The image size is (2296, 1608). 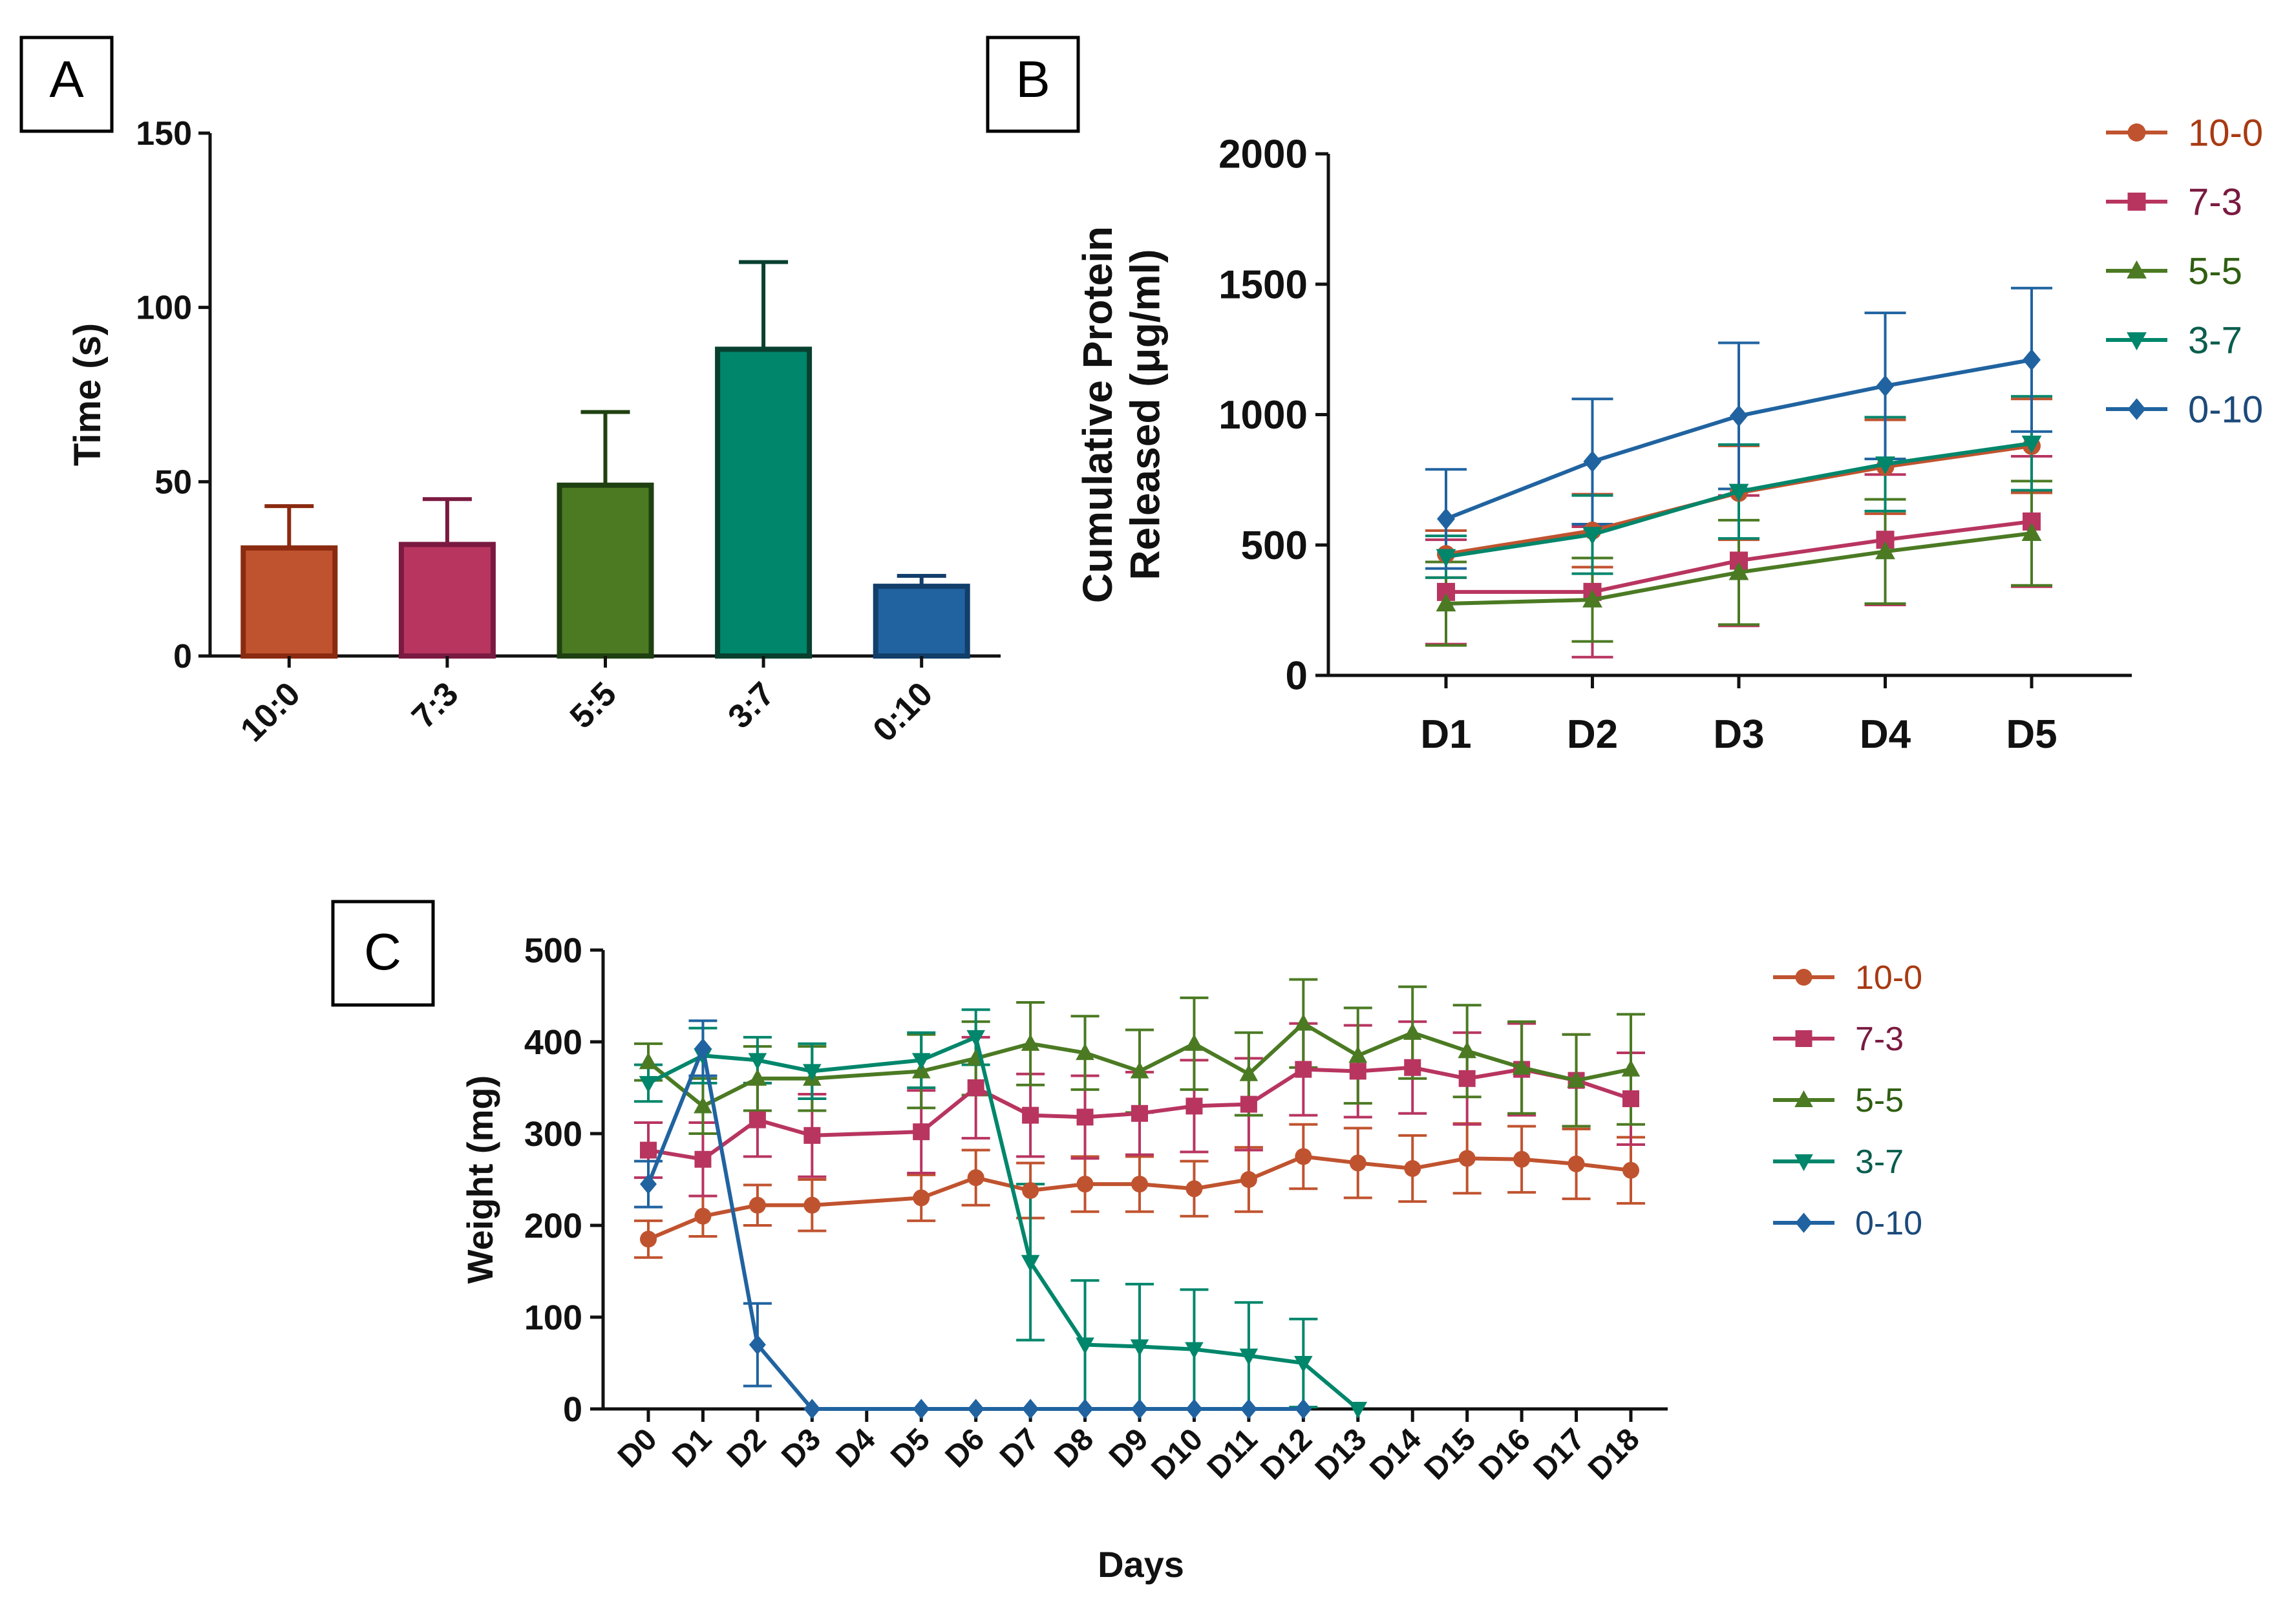 What do you see at coordinates (2225, 409) in the screenshot?
I see `legend-label-b-0-10: 0-10` at bounding box center [2225, 409].